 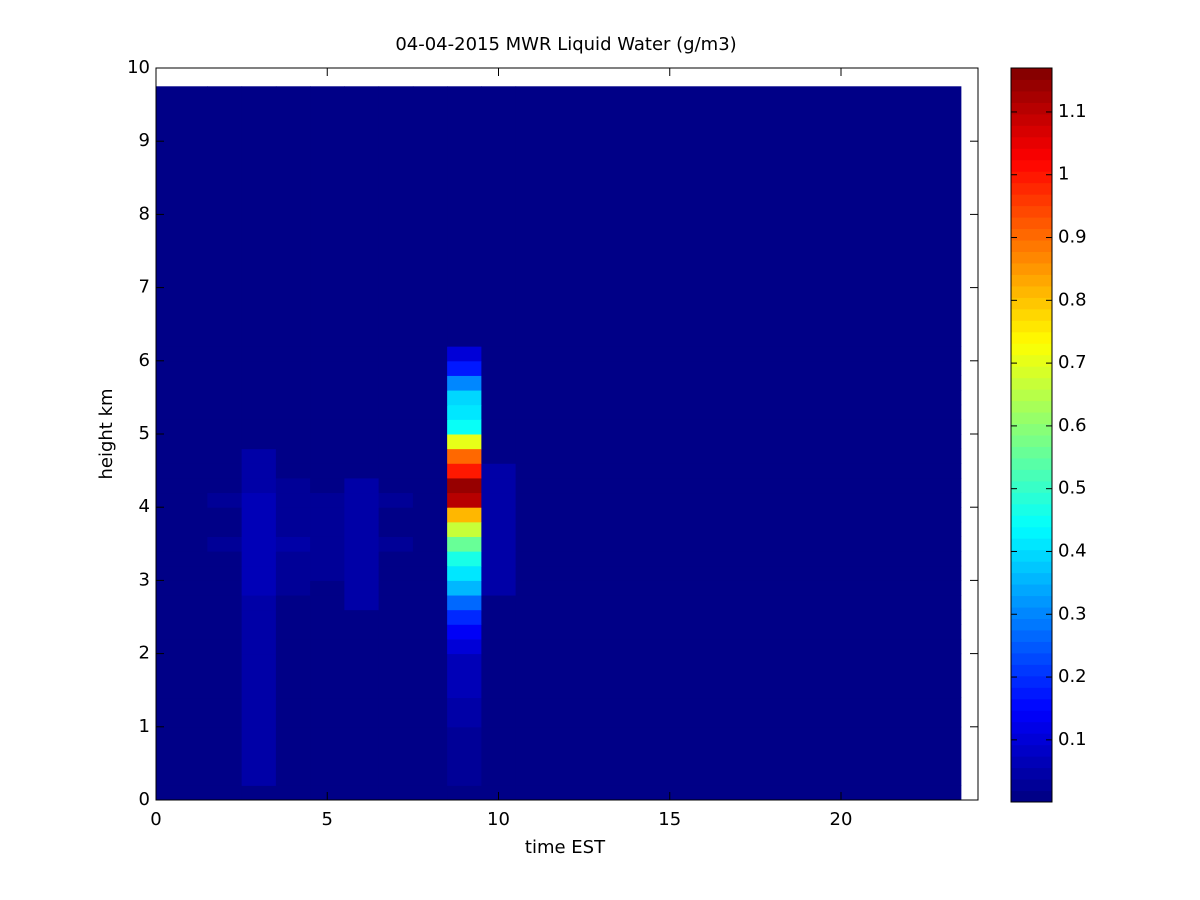 I want to click on x-tick-label: 5, so click(x=327, y=819).